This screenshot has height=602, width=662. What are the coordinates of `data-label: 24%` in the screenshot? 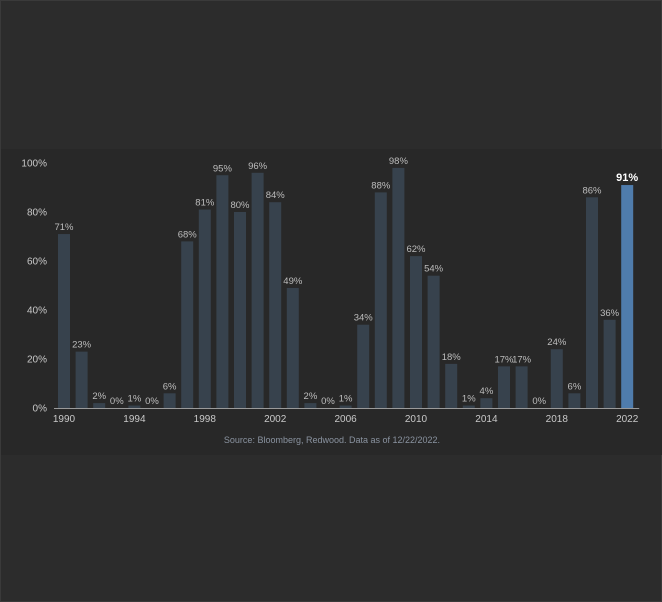 It's located at (557, 342).